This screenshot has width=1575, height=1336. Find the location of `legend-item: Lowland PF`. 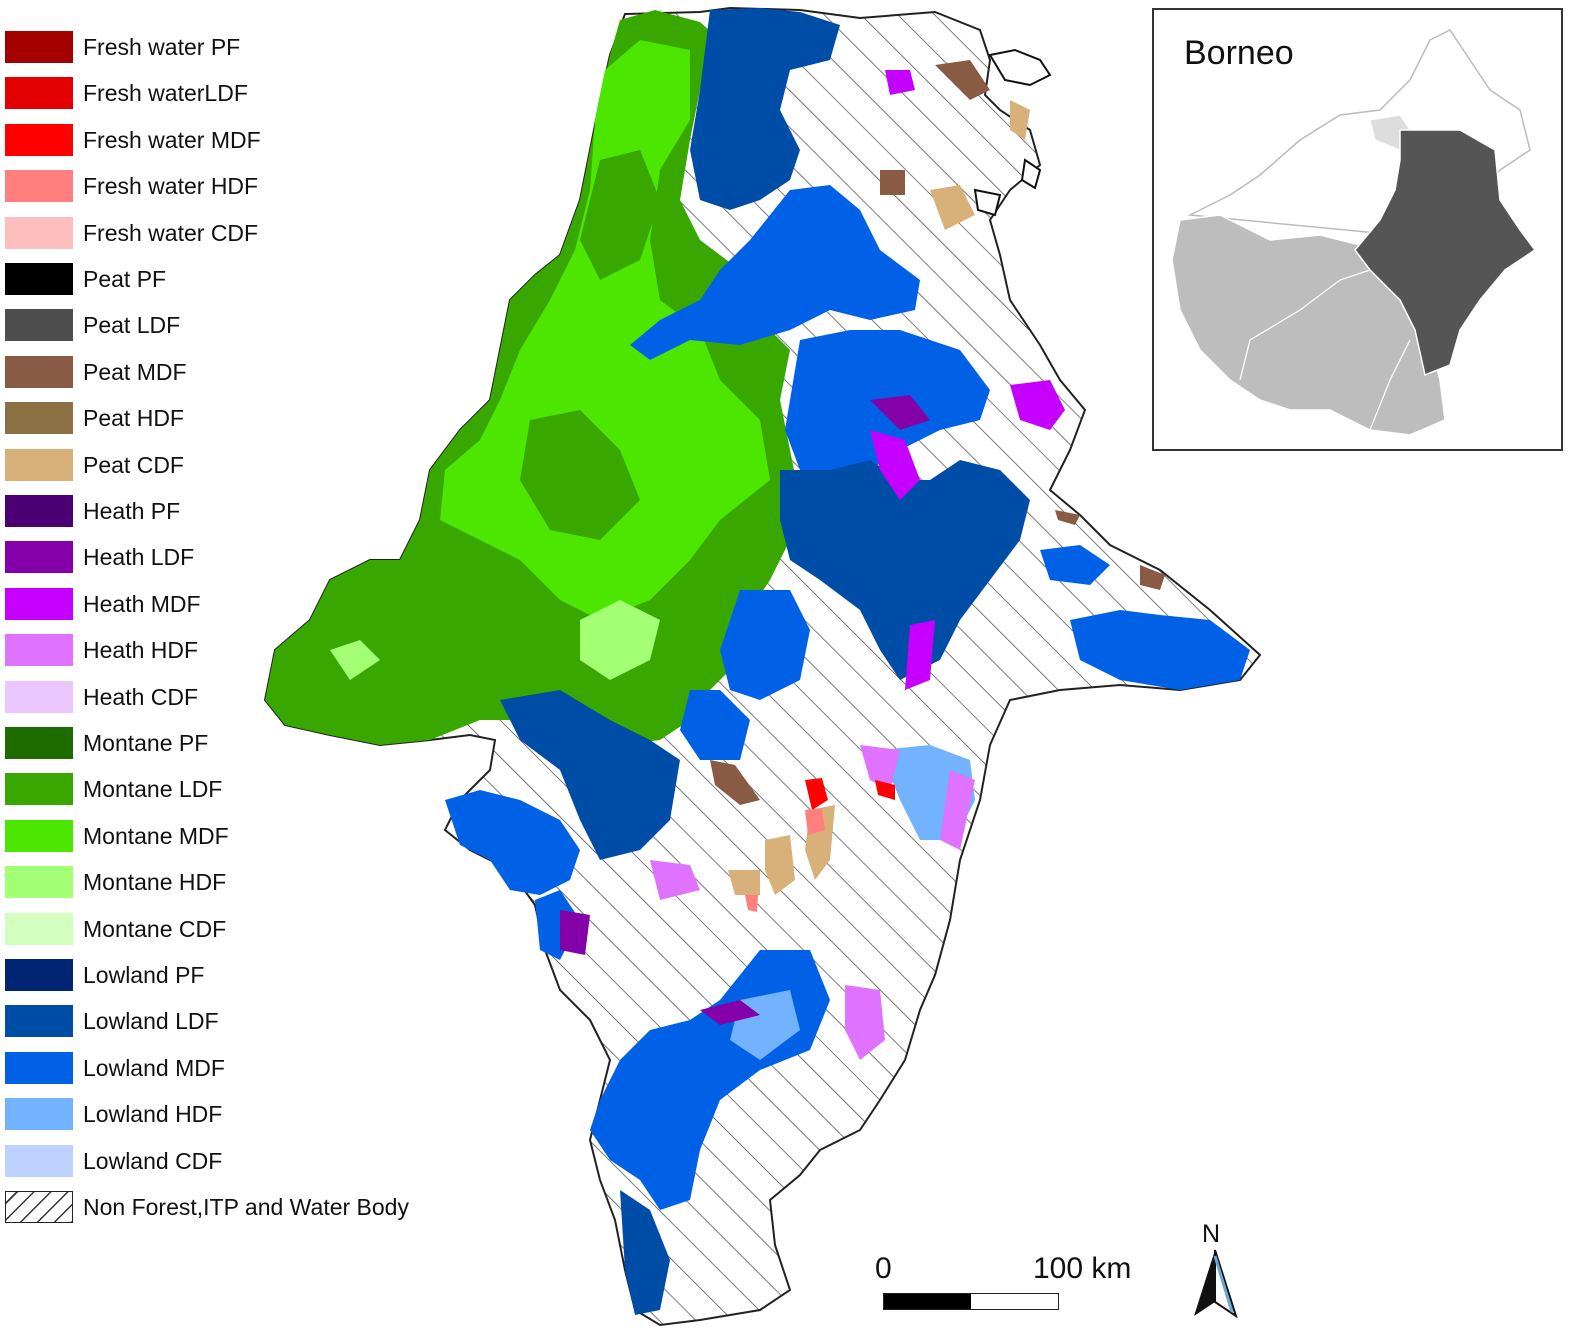

legend-item: Lowland PF is located at coordinates (104, 975).